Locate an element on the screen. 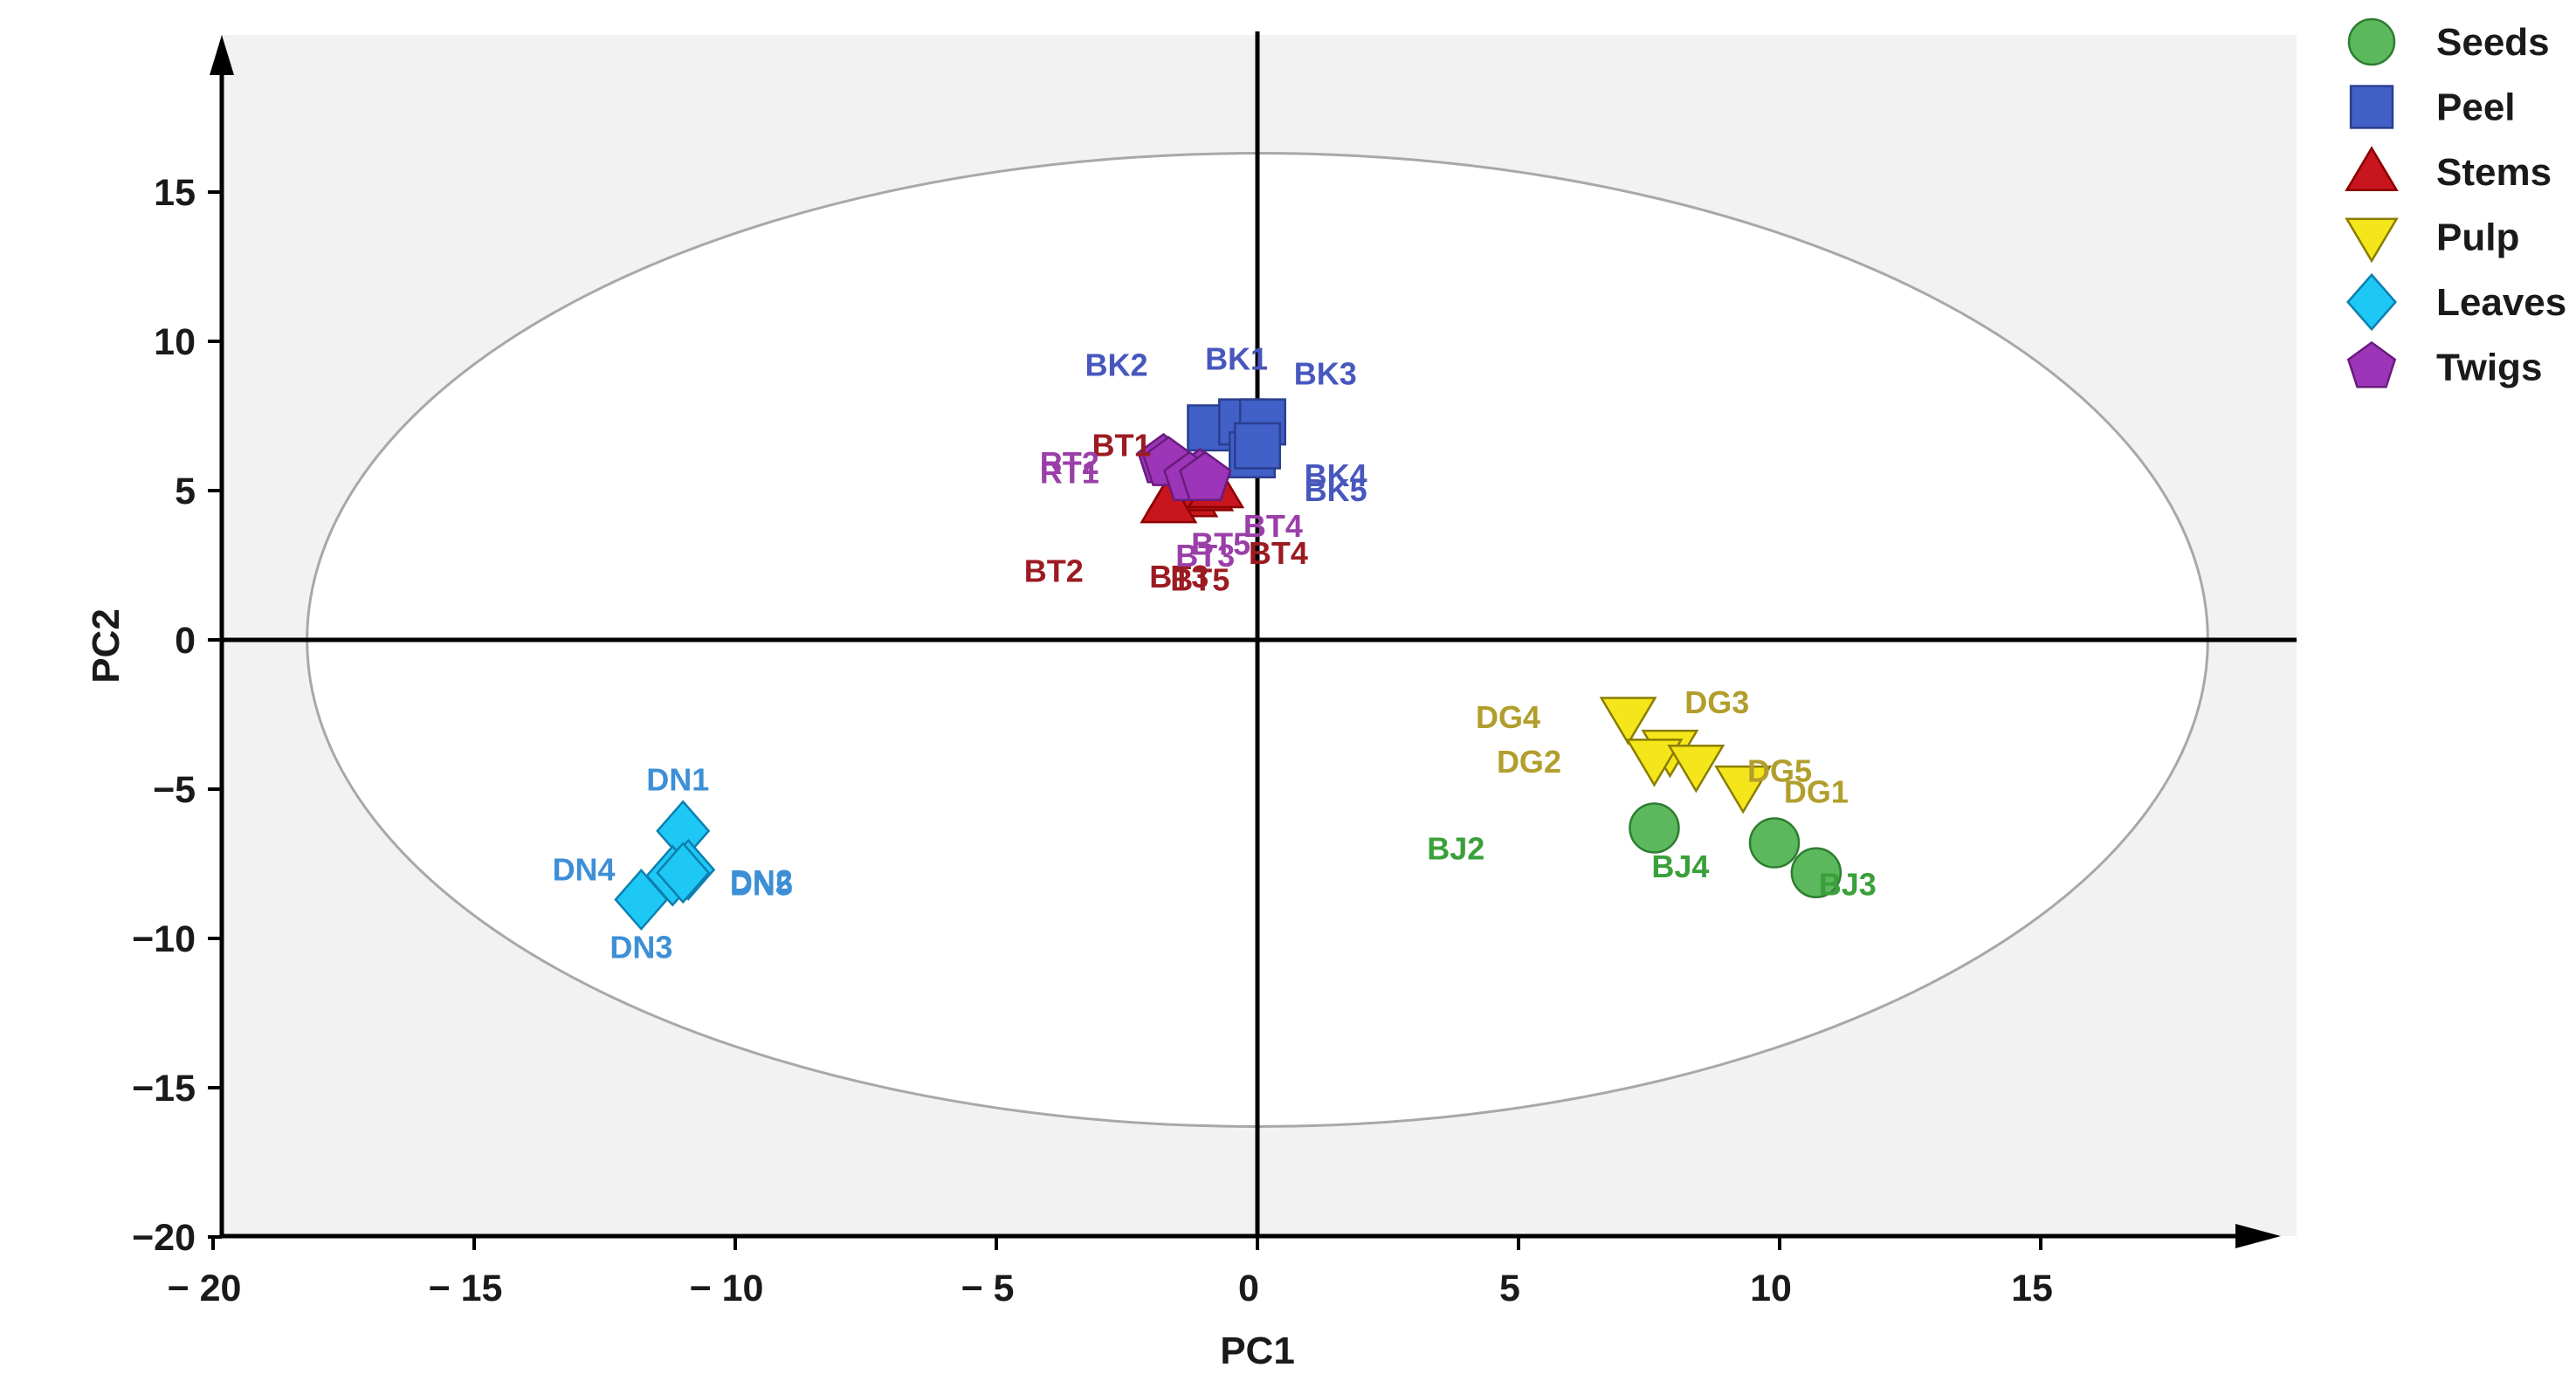  x-tick-label: 0 is located at coordinates (1248, 1288).